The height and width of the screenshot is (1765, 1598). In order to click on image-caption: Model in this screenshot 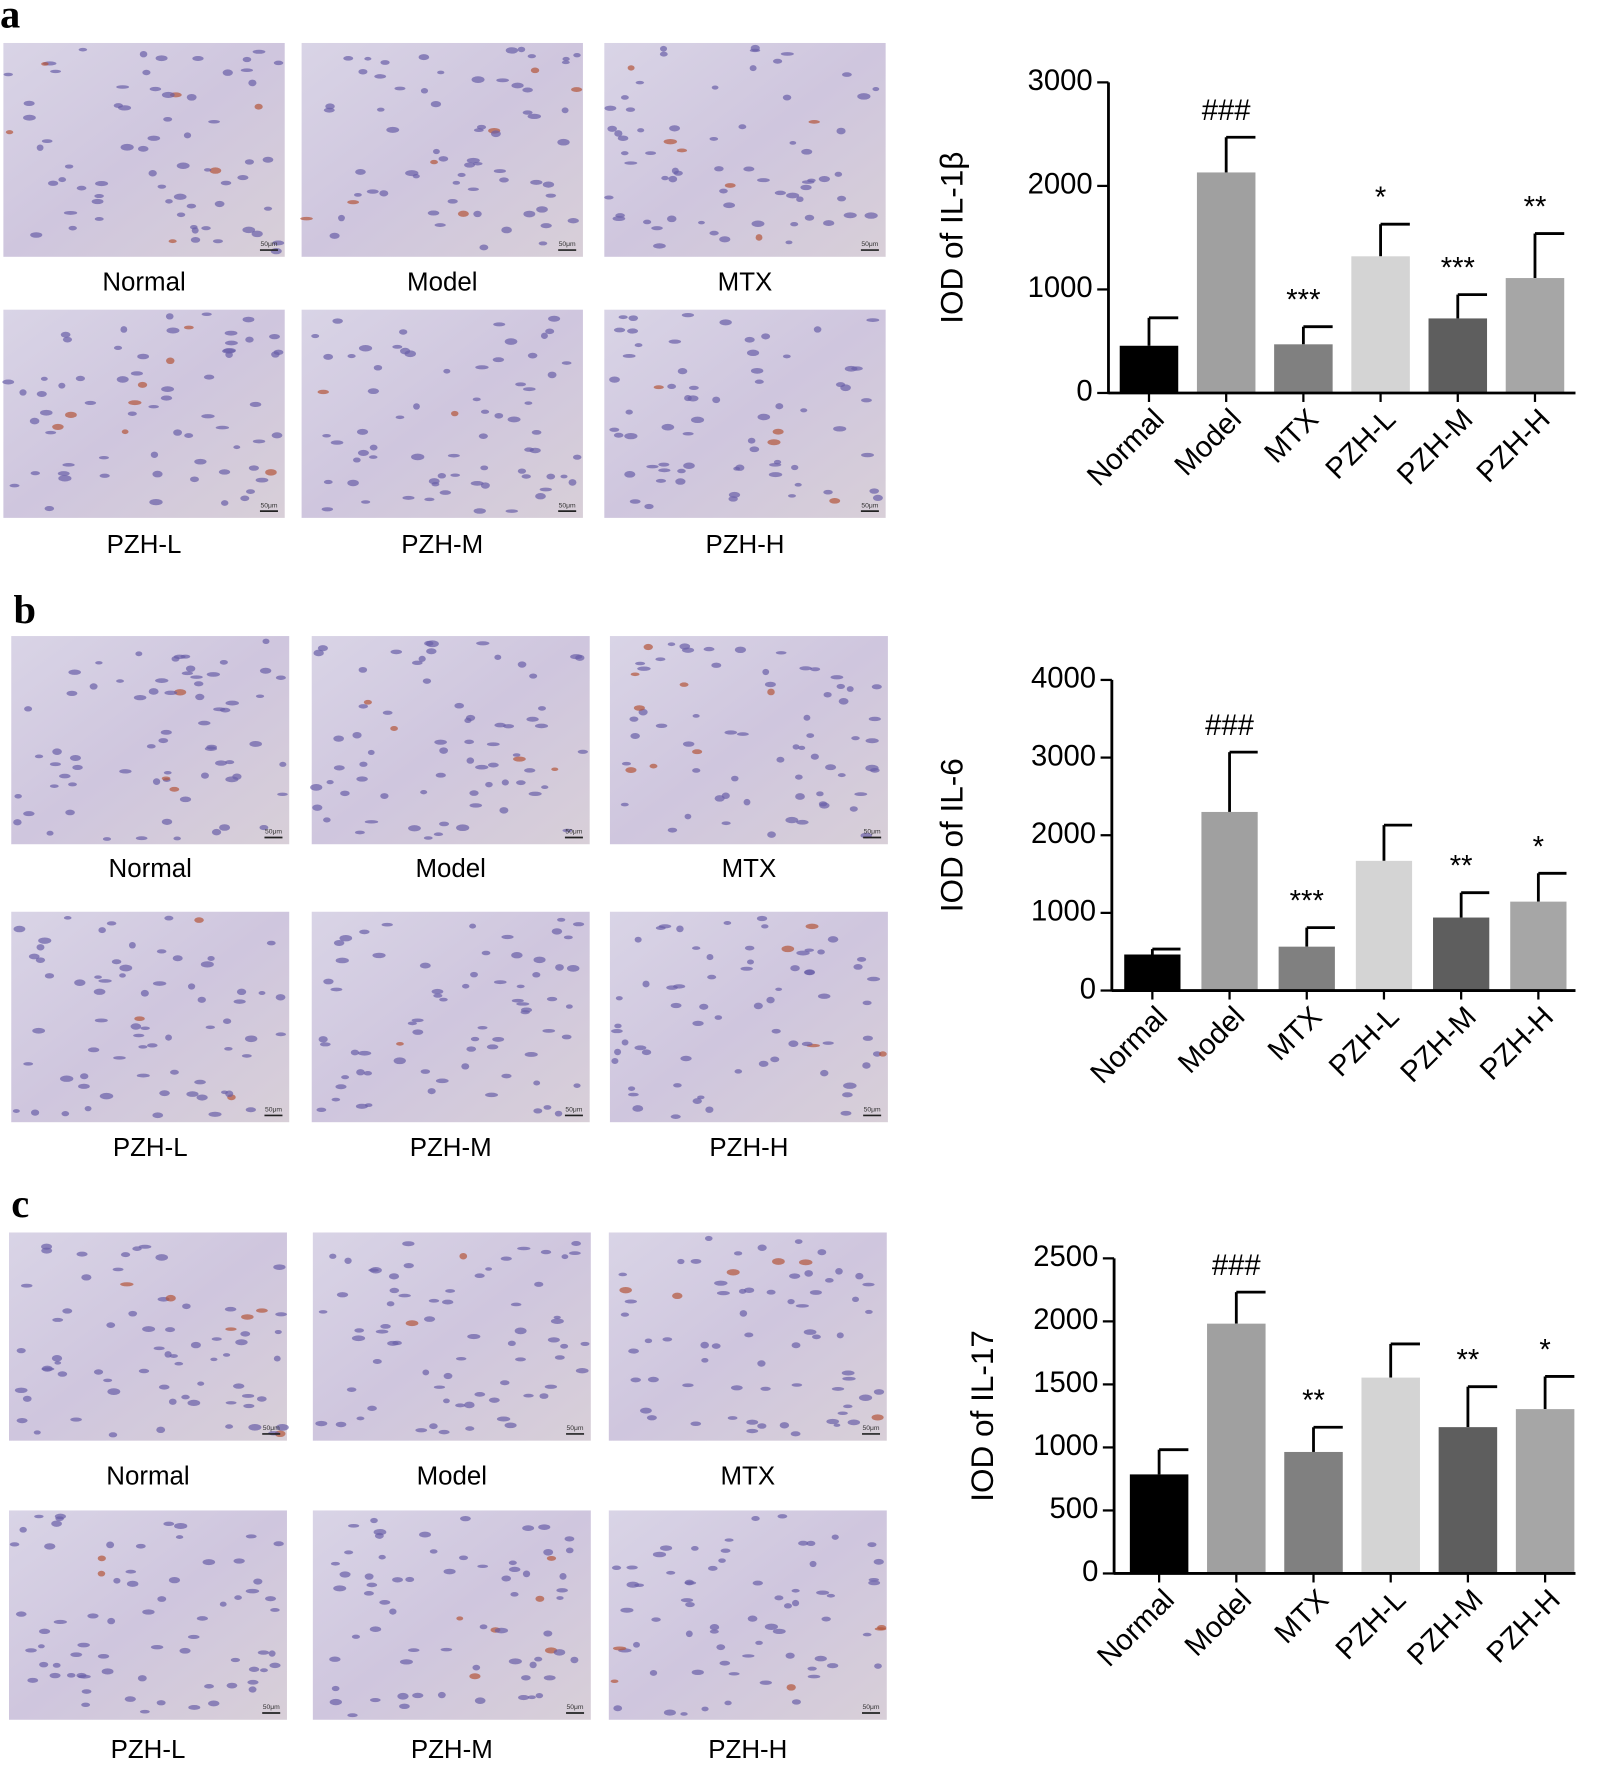, I will do `click(442, 283)`.